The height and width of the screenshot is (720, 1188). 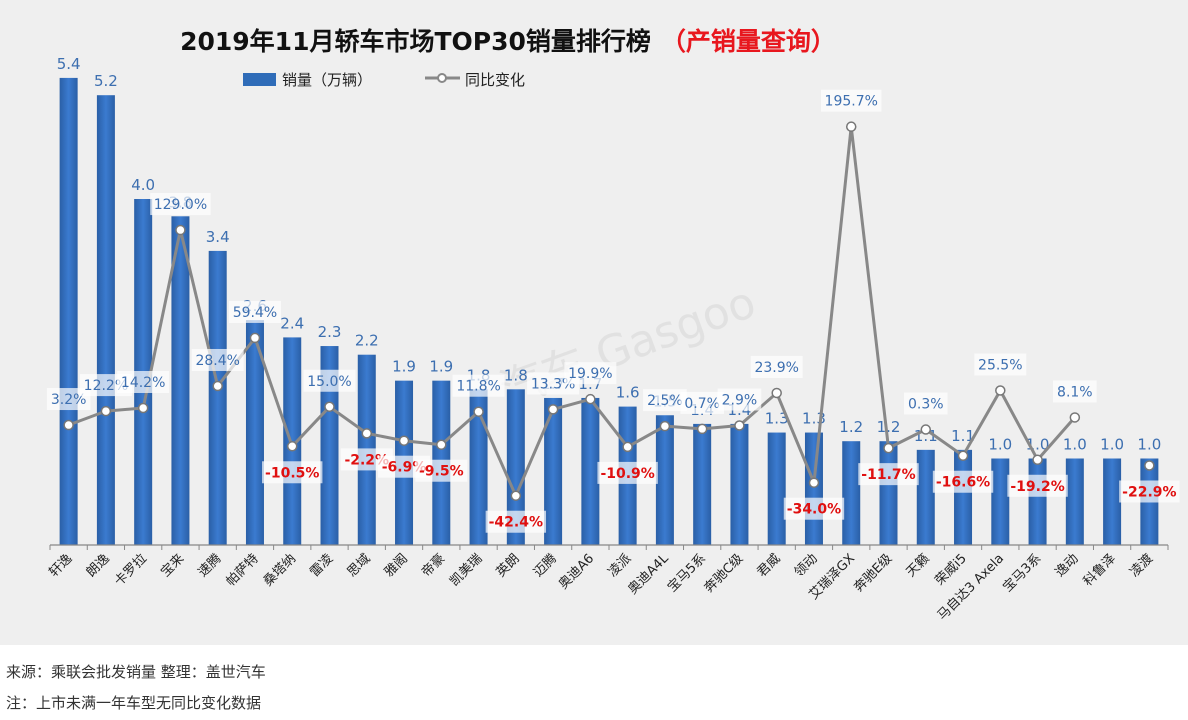 What do you see at coordinates (702, 404) in the screenshot?
I see `yoy-label-18: 0.7%` at bounding box center [702, 404].